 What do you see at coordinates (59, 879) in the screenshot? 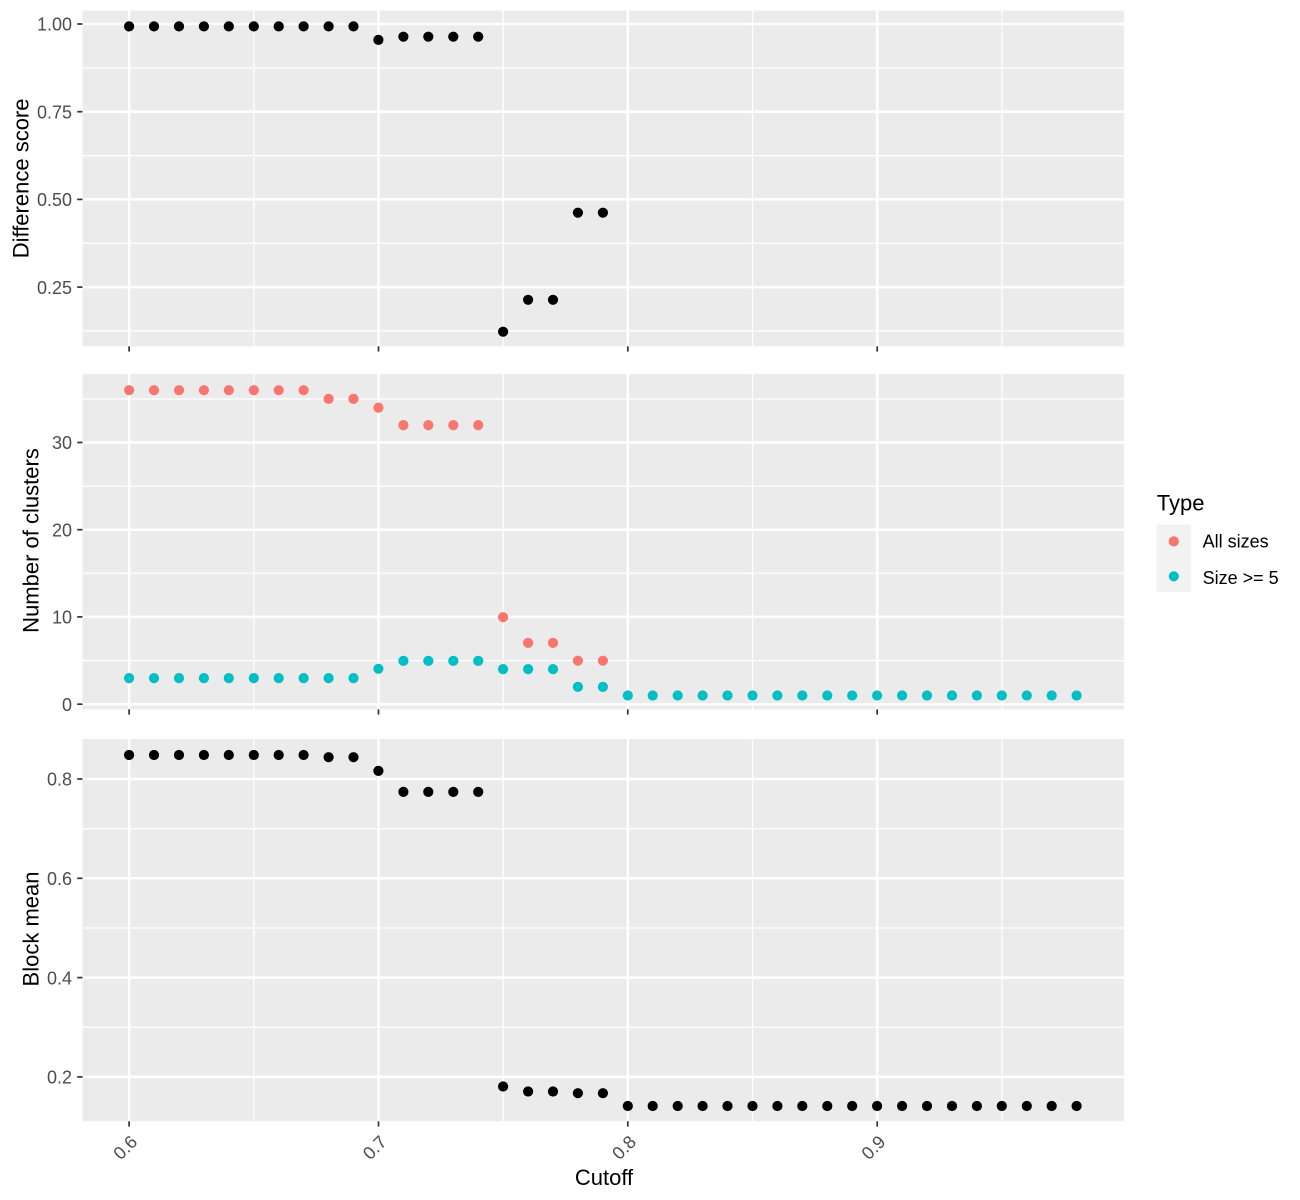
I see `svg-text: 0.6` at bounding box center [59, 879].